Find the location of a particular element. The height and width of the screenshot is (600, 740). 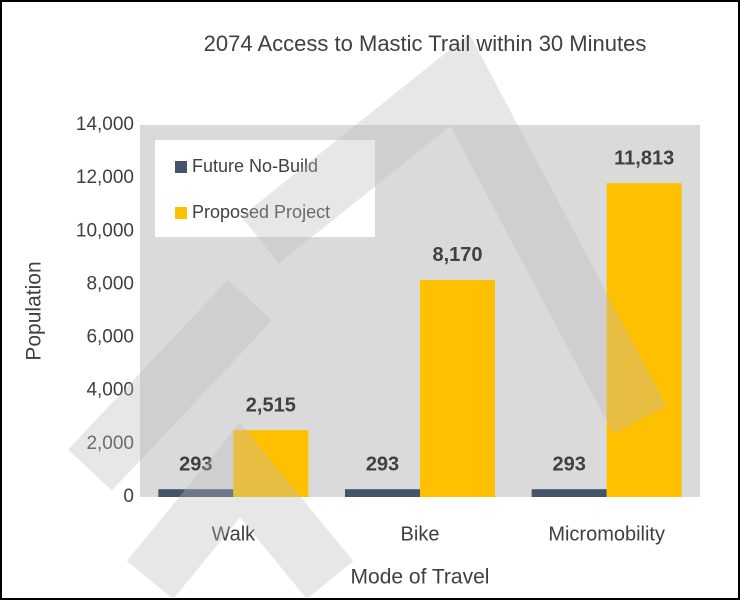

data-label: 11,813 is located at coordinates (644, 158).